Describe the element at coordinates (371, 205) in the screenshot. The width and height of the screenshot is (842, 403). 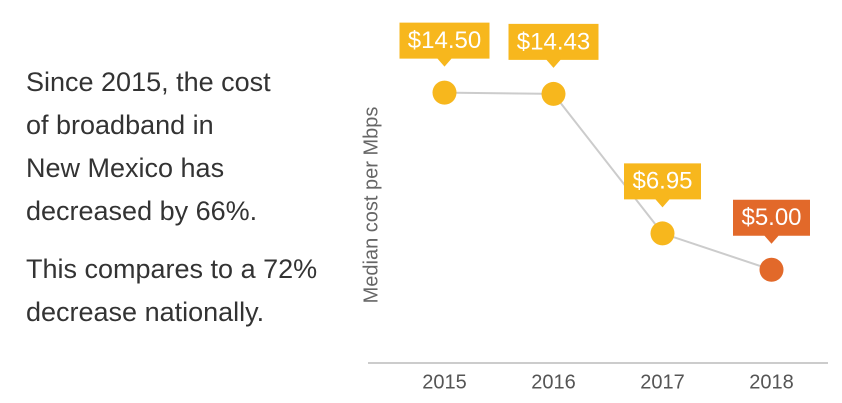
I see `y-axis-label: Median cost per Mbps` at that location.